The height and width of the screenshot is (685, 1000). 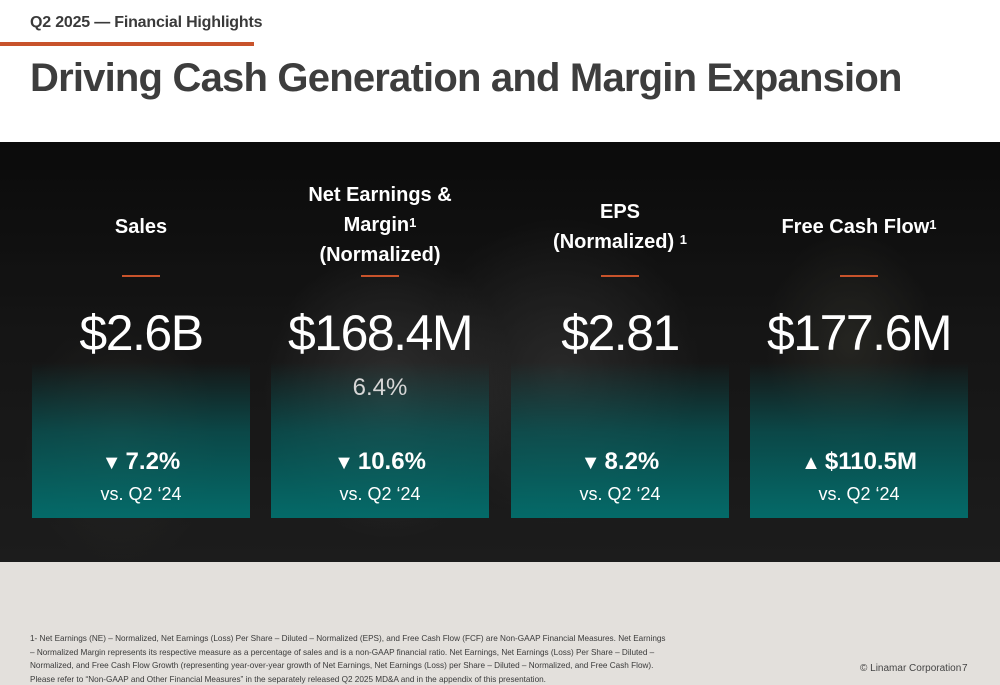 I want to click on metric-label: EPS (Normalized) 1, so click(x=620, y=227).